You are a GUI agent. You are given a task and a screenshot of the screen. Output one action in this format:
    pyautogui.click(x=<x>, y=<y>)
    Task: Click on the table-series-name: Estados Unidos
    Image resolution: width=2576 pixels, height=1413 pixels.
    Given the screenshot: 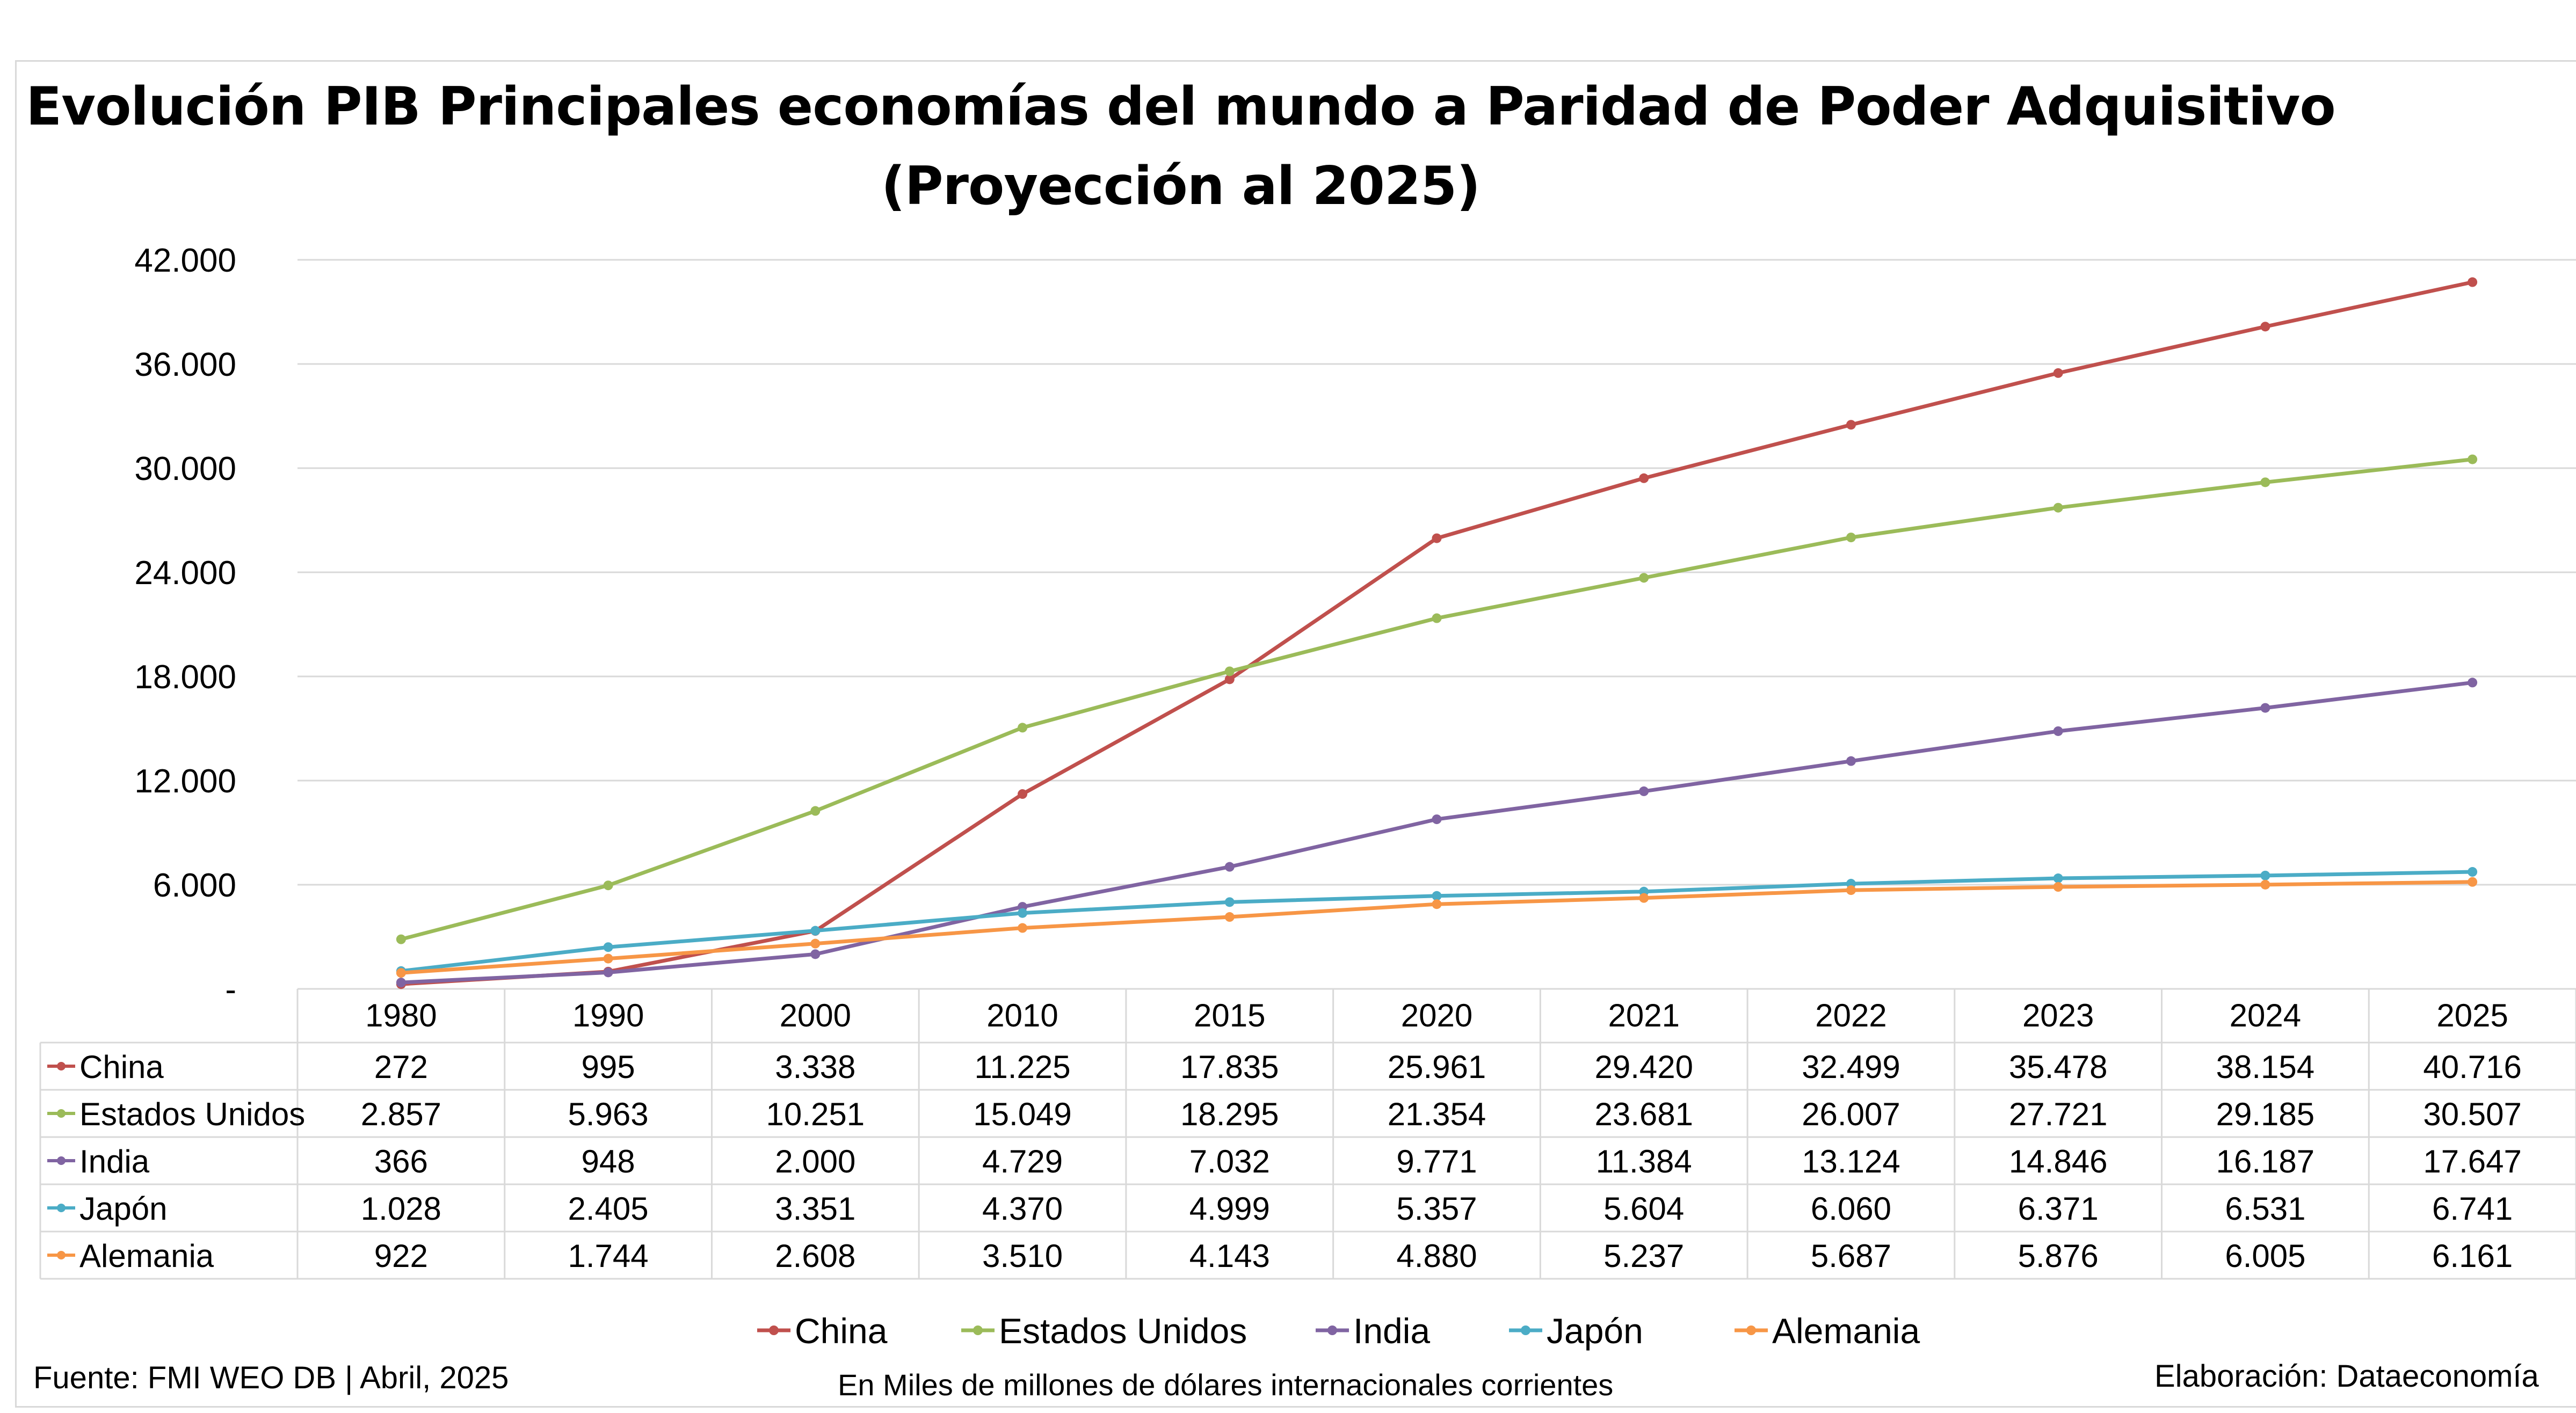 What is the action you would take?
    pyautogui.click(x=192, y=1114)
    